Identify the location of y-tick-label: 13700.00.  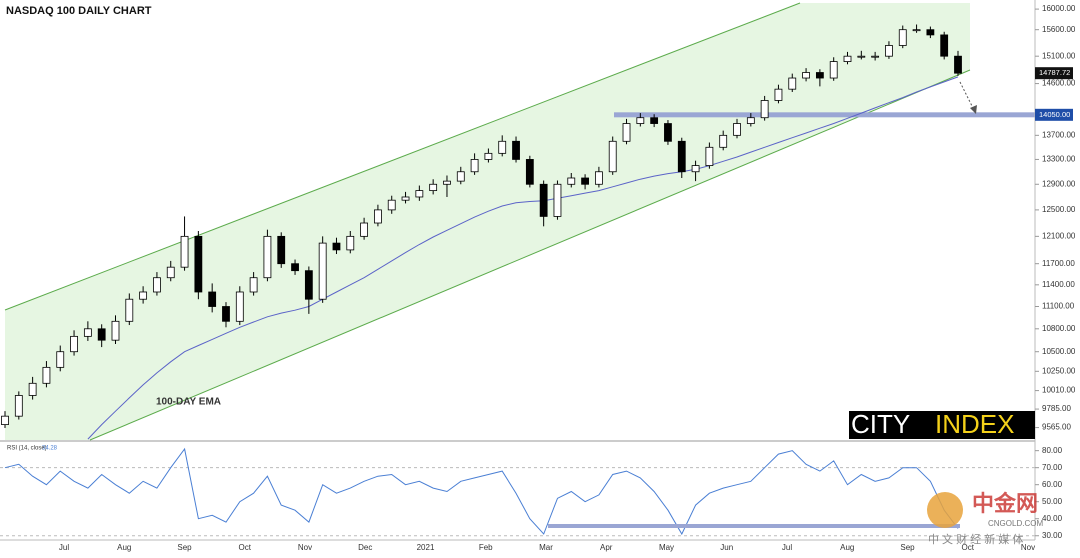
(1059, 134).